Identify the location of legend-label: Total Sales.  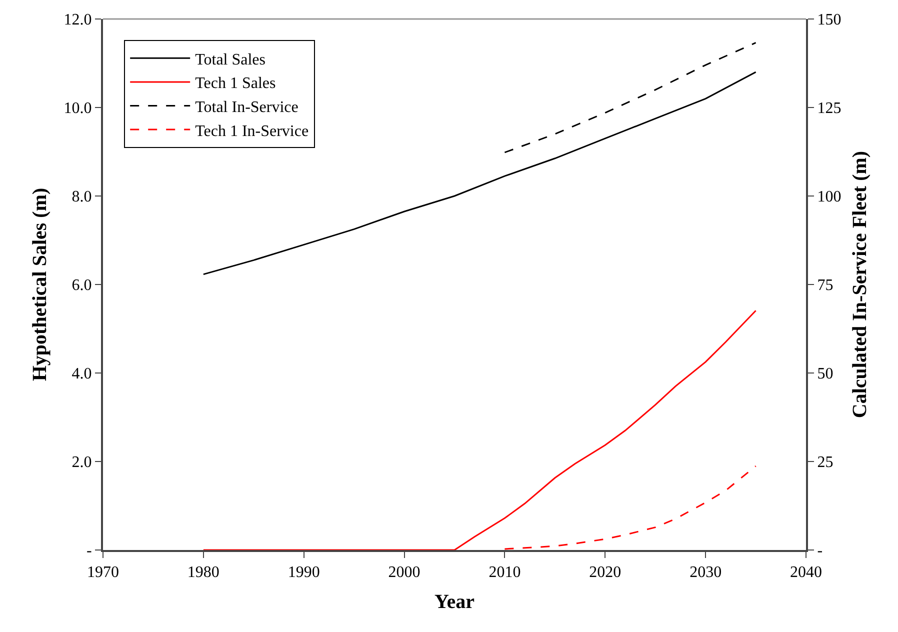
(230, 59).